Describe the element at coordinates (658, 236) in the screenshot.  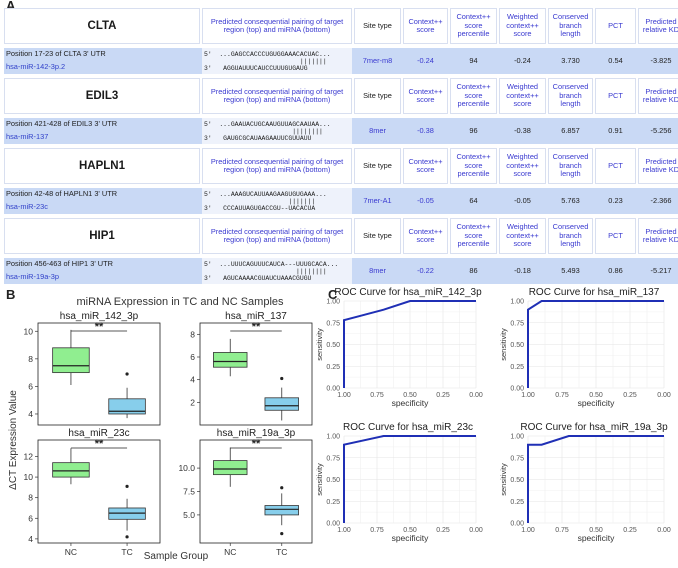
I see `header-relative-kd: Predicted relative KD` at that location.